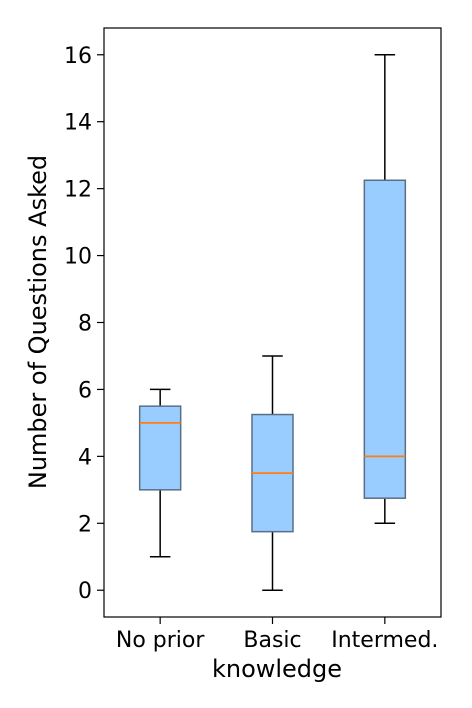 Image resolution: width=472 pixels, height=708 pixels. What do you see at coordinates (78, 190) in the screenshot?
I see `y-tick-label: 12` at bounding box center [78, 190].